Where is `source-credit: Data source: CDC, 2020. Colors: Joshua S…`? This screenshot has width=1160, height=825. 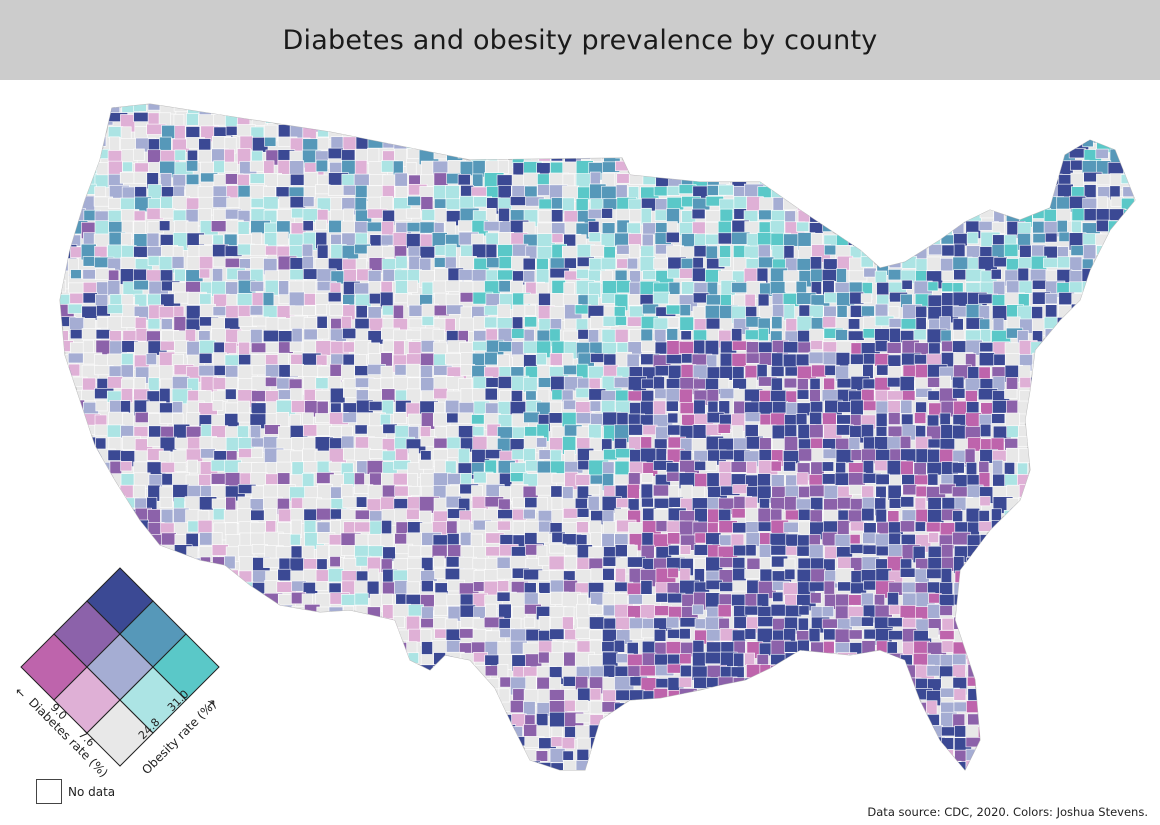 source-credit: Data source: CDC, 2020. Colors: Joshua S… is located at coordinates (1007, 812).